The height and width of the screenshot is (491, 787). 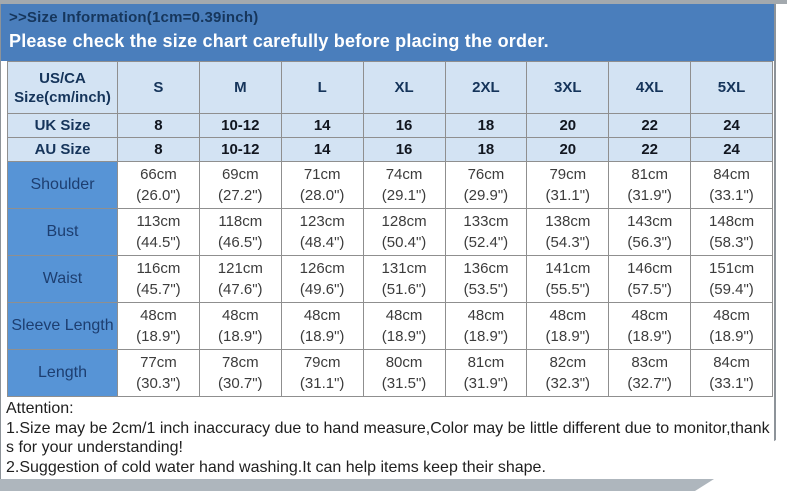 I want to click on top-border-strip, so click(x=393, y=2).